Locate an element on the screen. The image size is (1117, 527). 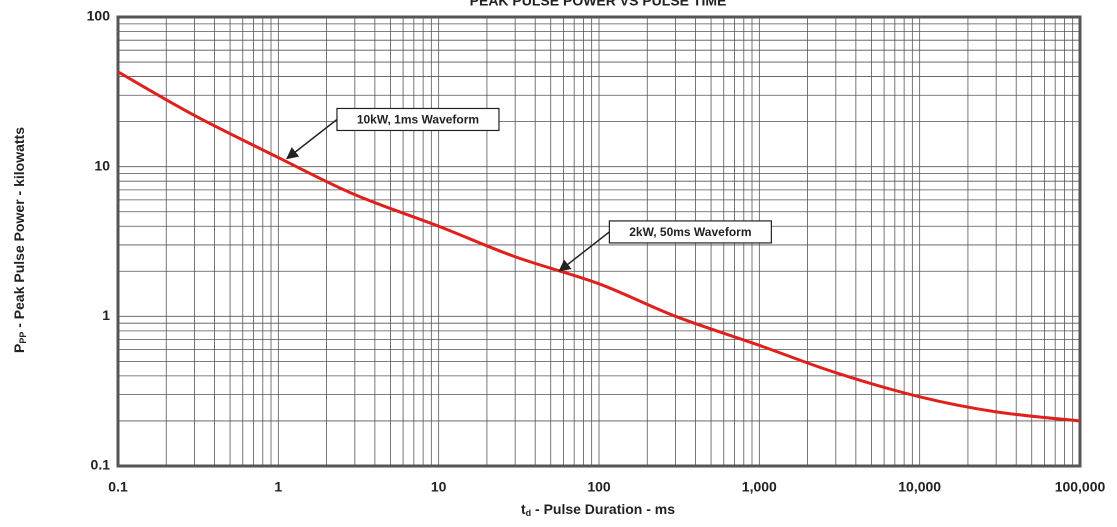
y-tick-label: 0.1 is located at coordinates (101, 465).